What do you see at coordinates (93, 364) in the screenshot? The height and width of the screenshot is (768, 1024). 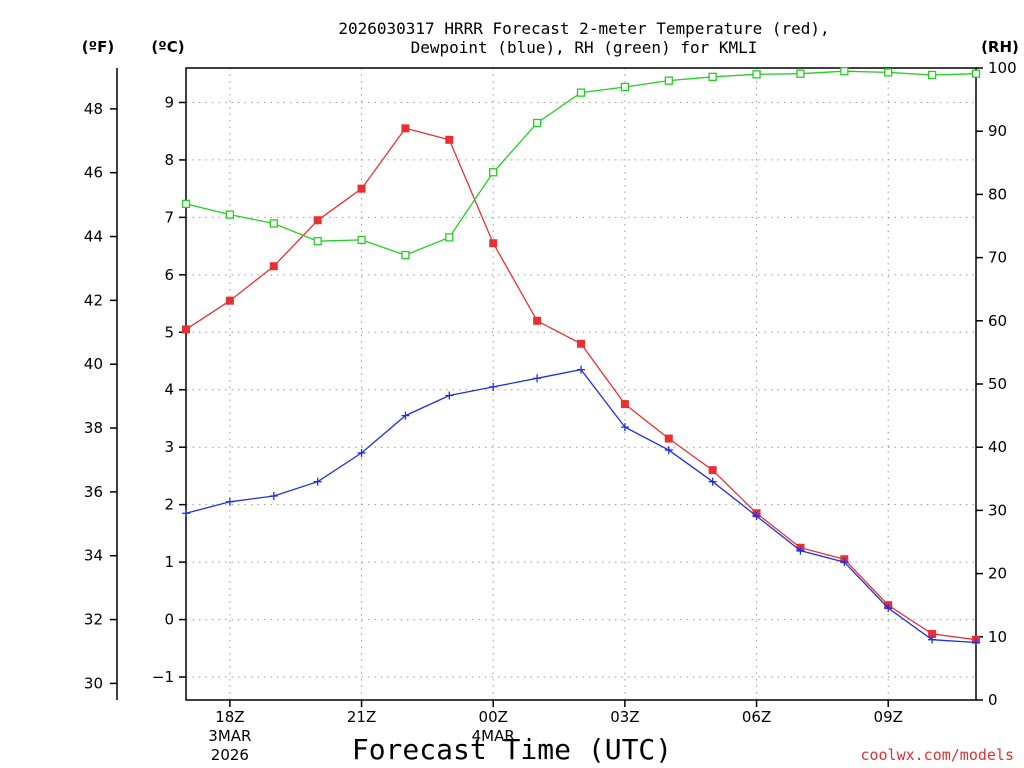 I see `fahrenheit-tick-label: 40` at bounding box center [93, 364].